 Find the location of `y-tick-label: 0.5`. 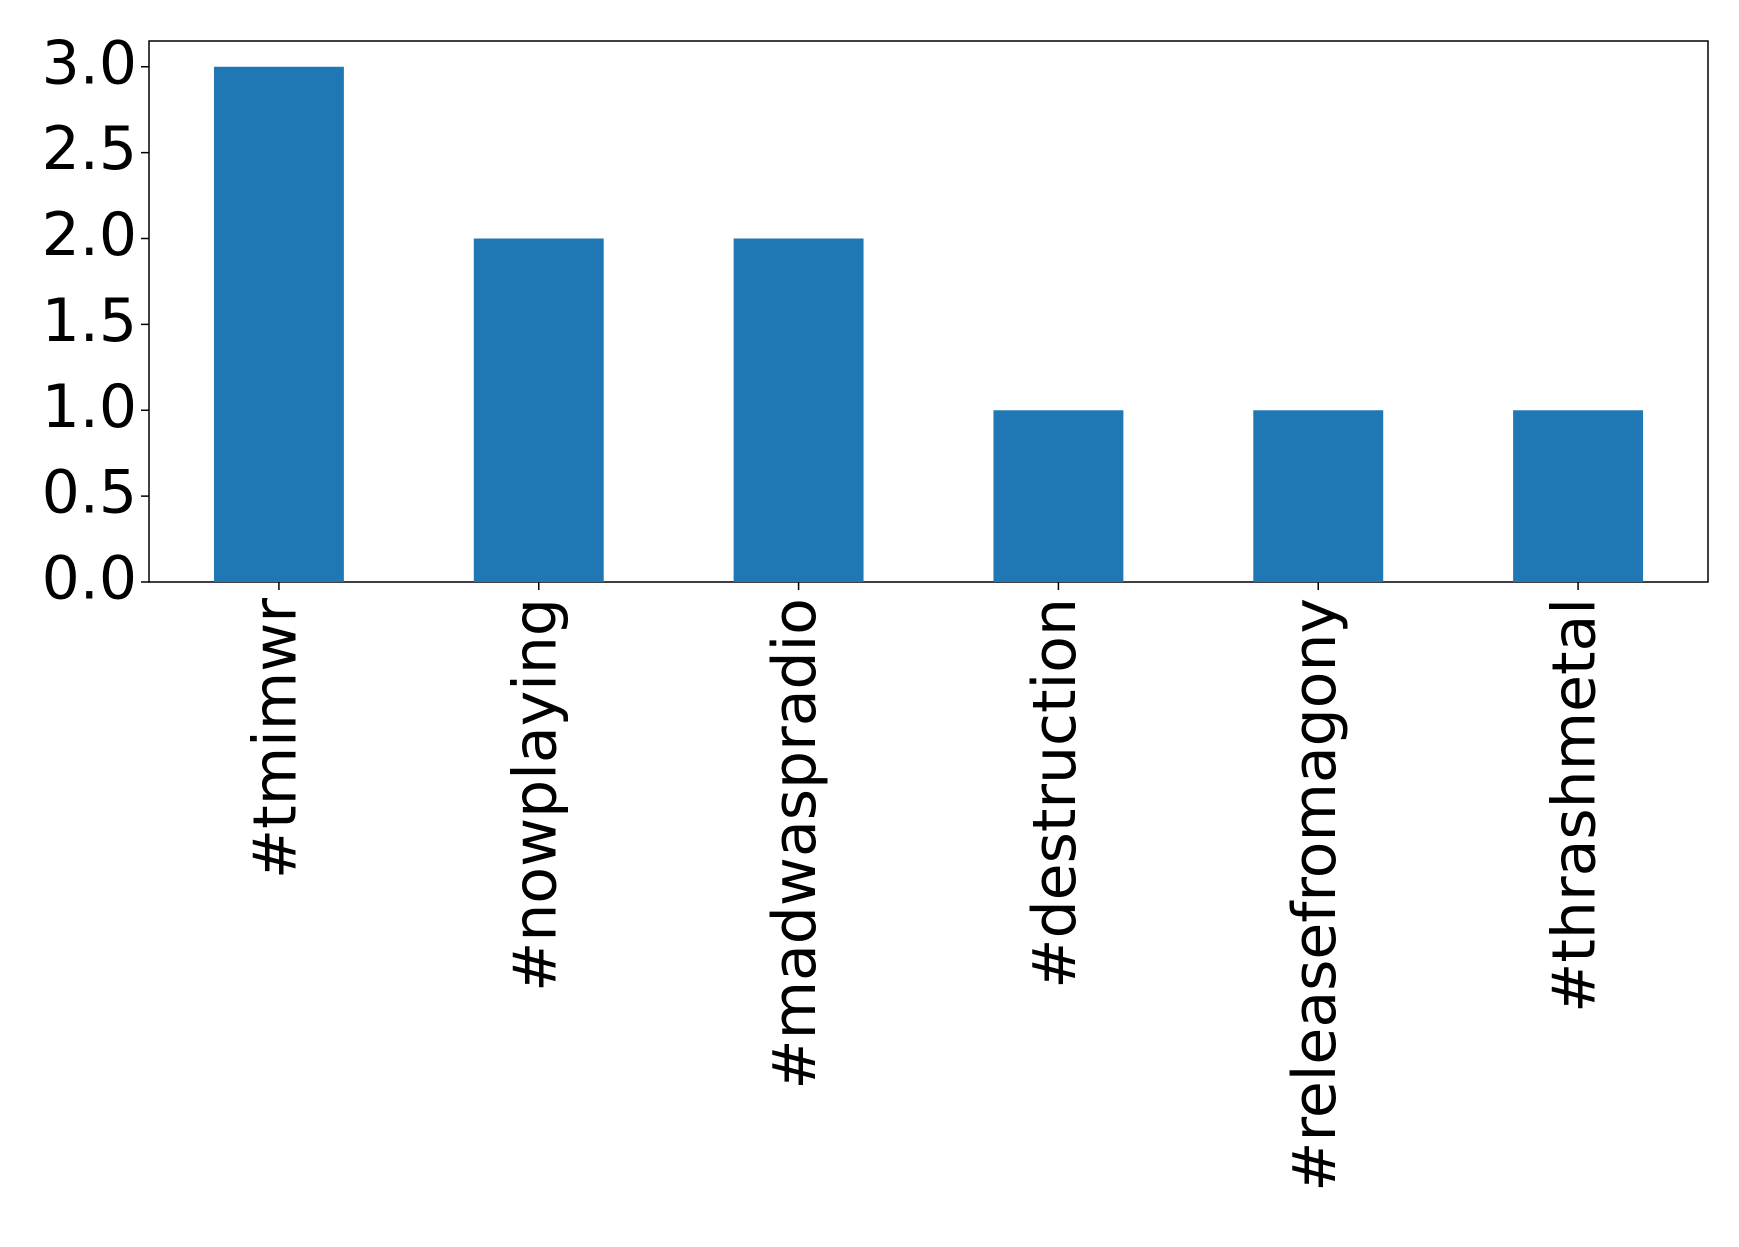

y-tick-label: 0.5 is located at coordinates (89, 493).